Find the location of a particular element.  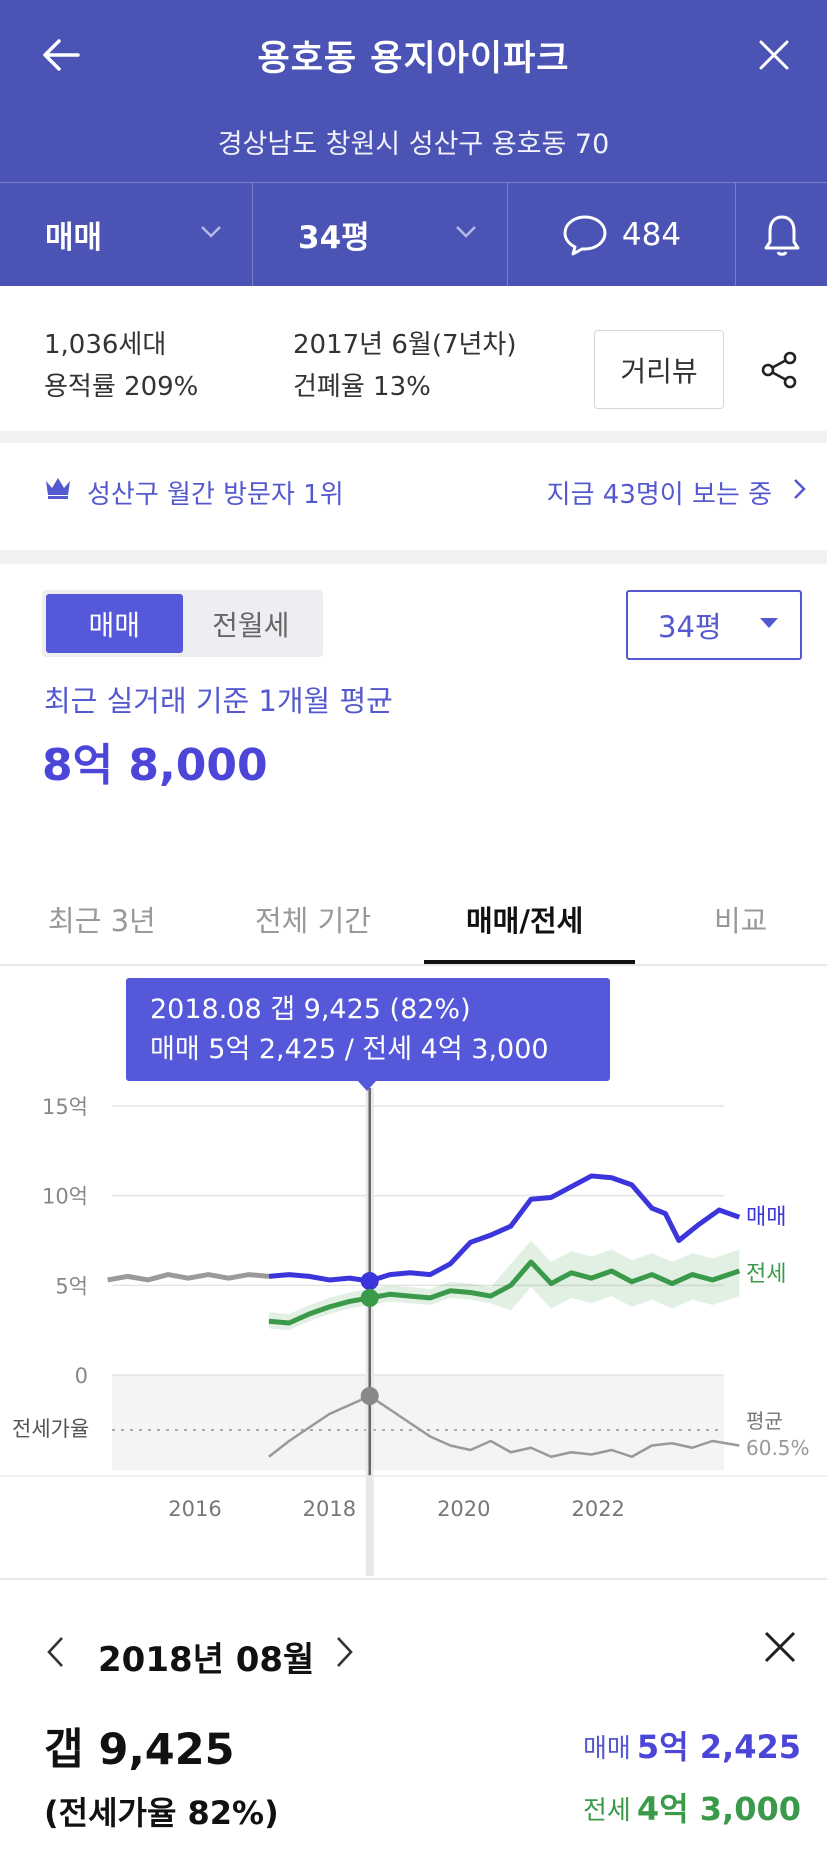

sale-series-line is located at coordinates (504, 1228).